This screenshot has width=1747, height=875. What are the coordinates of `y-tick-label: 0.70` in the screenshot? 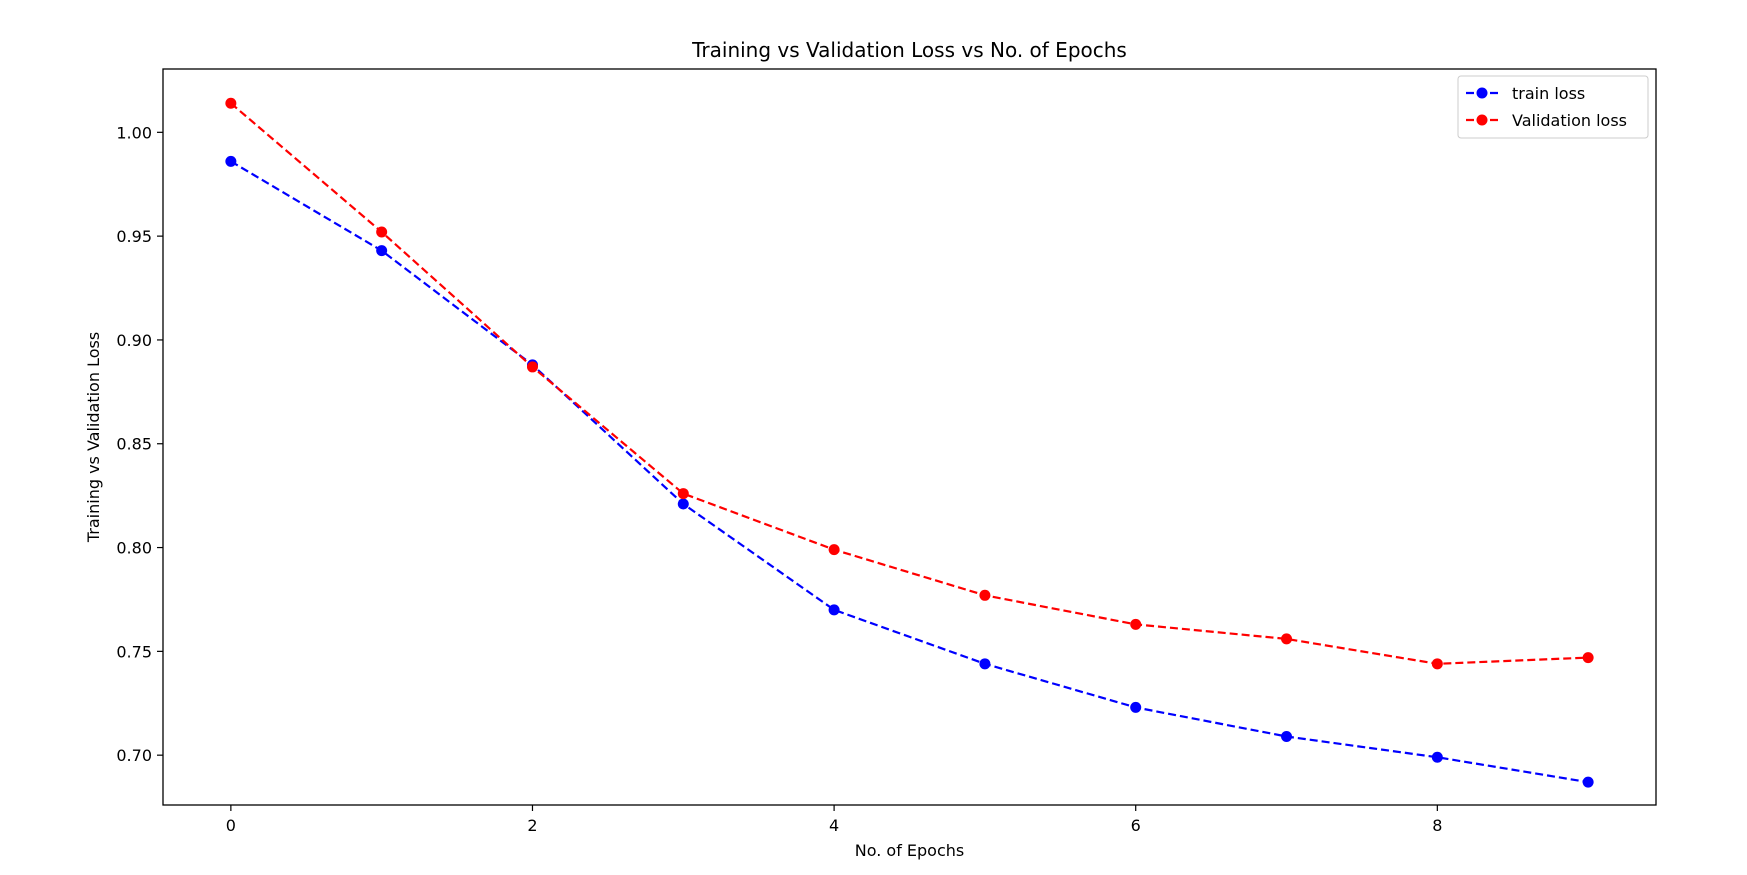 It's located at (134, 755).